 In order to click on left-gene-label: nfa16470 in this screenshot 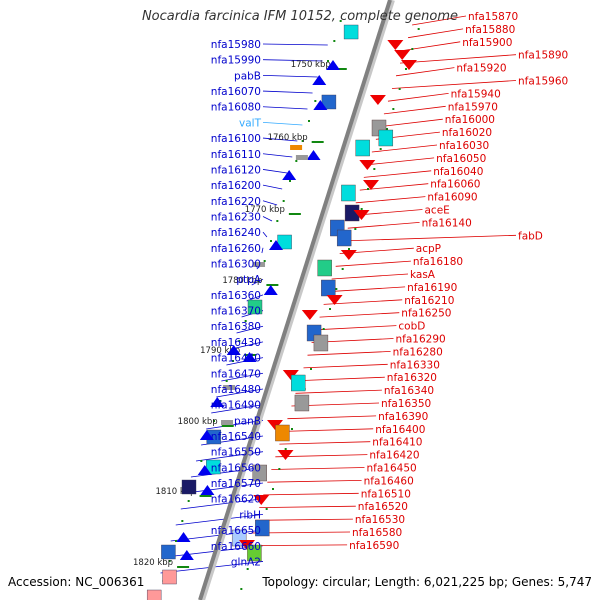, I will do `click(236, 374)`.